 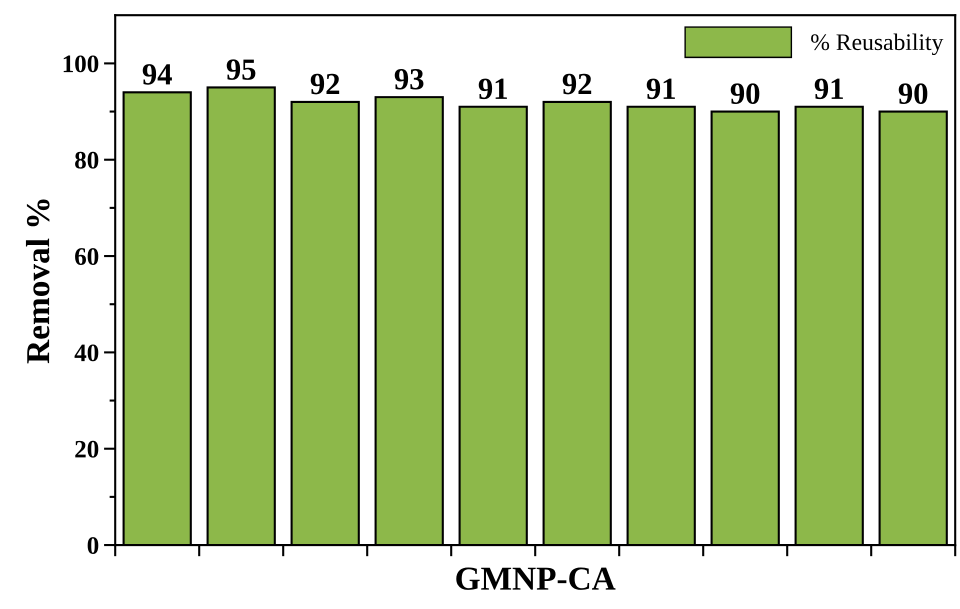 I want to click on y-tick-label: 80, so click(x=86, y=160).